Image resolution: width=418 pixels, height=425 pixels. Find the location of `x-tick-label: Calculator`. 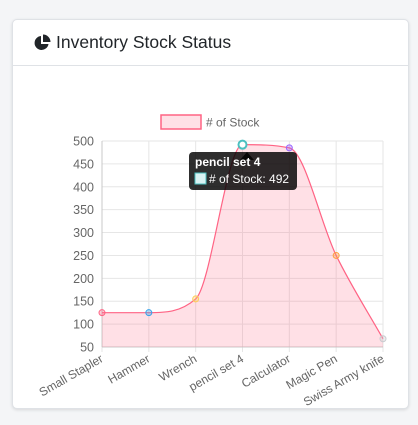

x-tick-label: Calculator is located at coordinates (266, 370).